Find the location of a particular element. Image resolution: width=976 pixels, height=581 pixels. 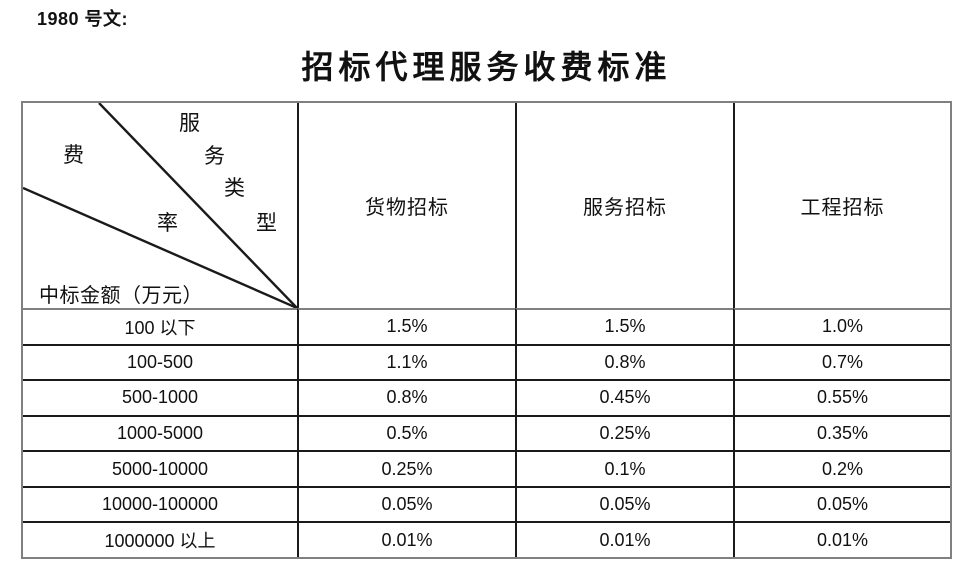

corner-type-char: 务 is located at coordinates (214, 156).